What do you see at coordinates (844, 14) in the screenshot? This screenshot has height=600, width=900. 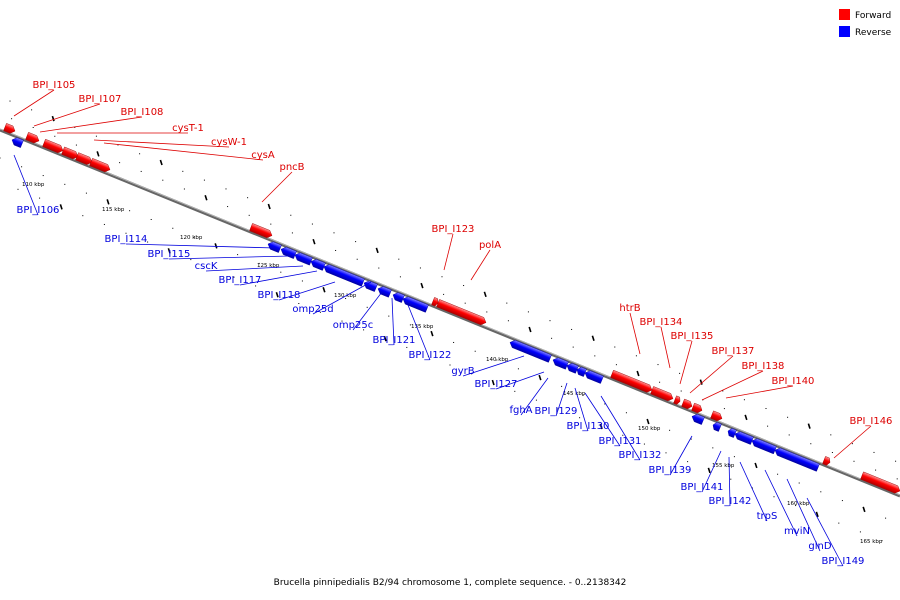 I see `legend-forward-swatch` at bounding box center [844, 14].